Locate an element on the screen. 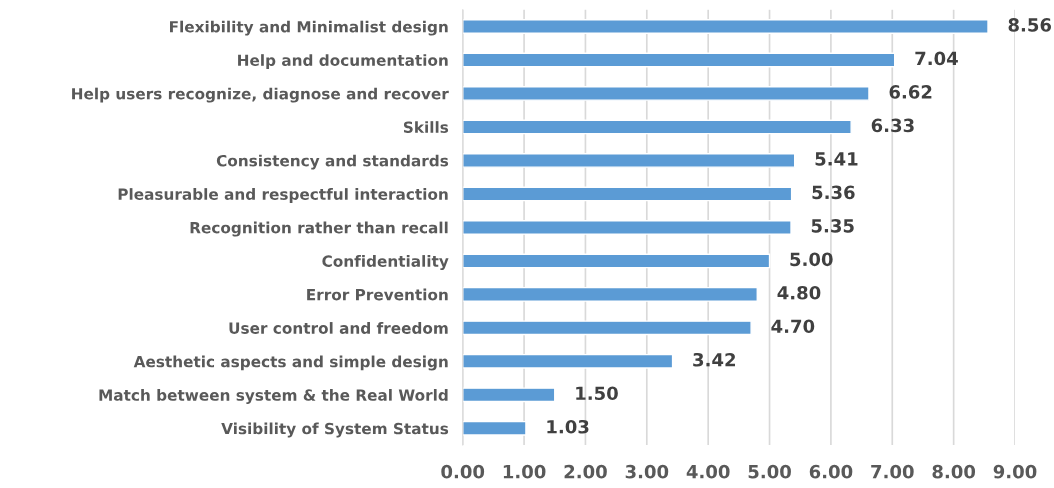 This screenshot has width=1054, height=488. data-label: 6.33 is located at coordinates (892, 125).